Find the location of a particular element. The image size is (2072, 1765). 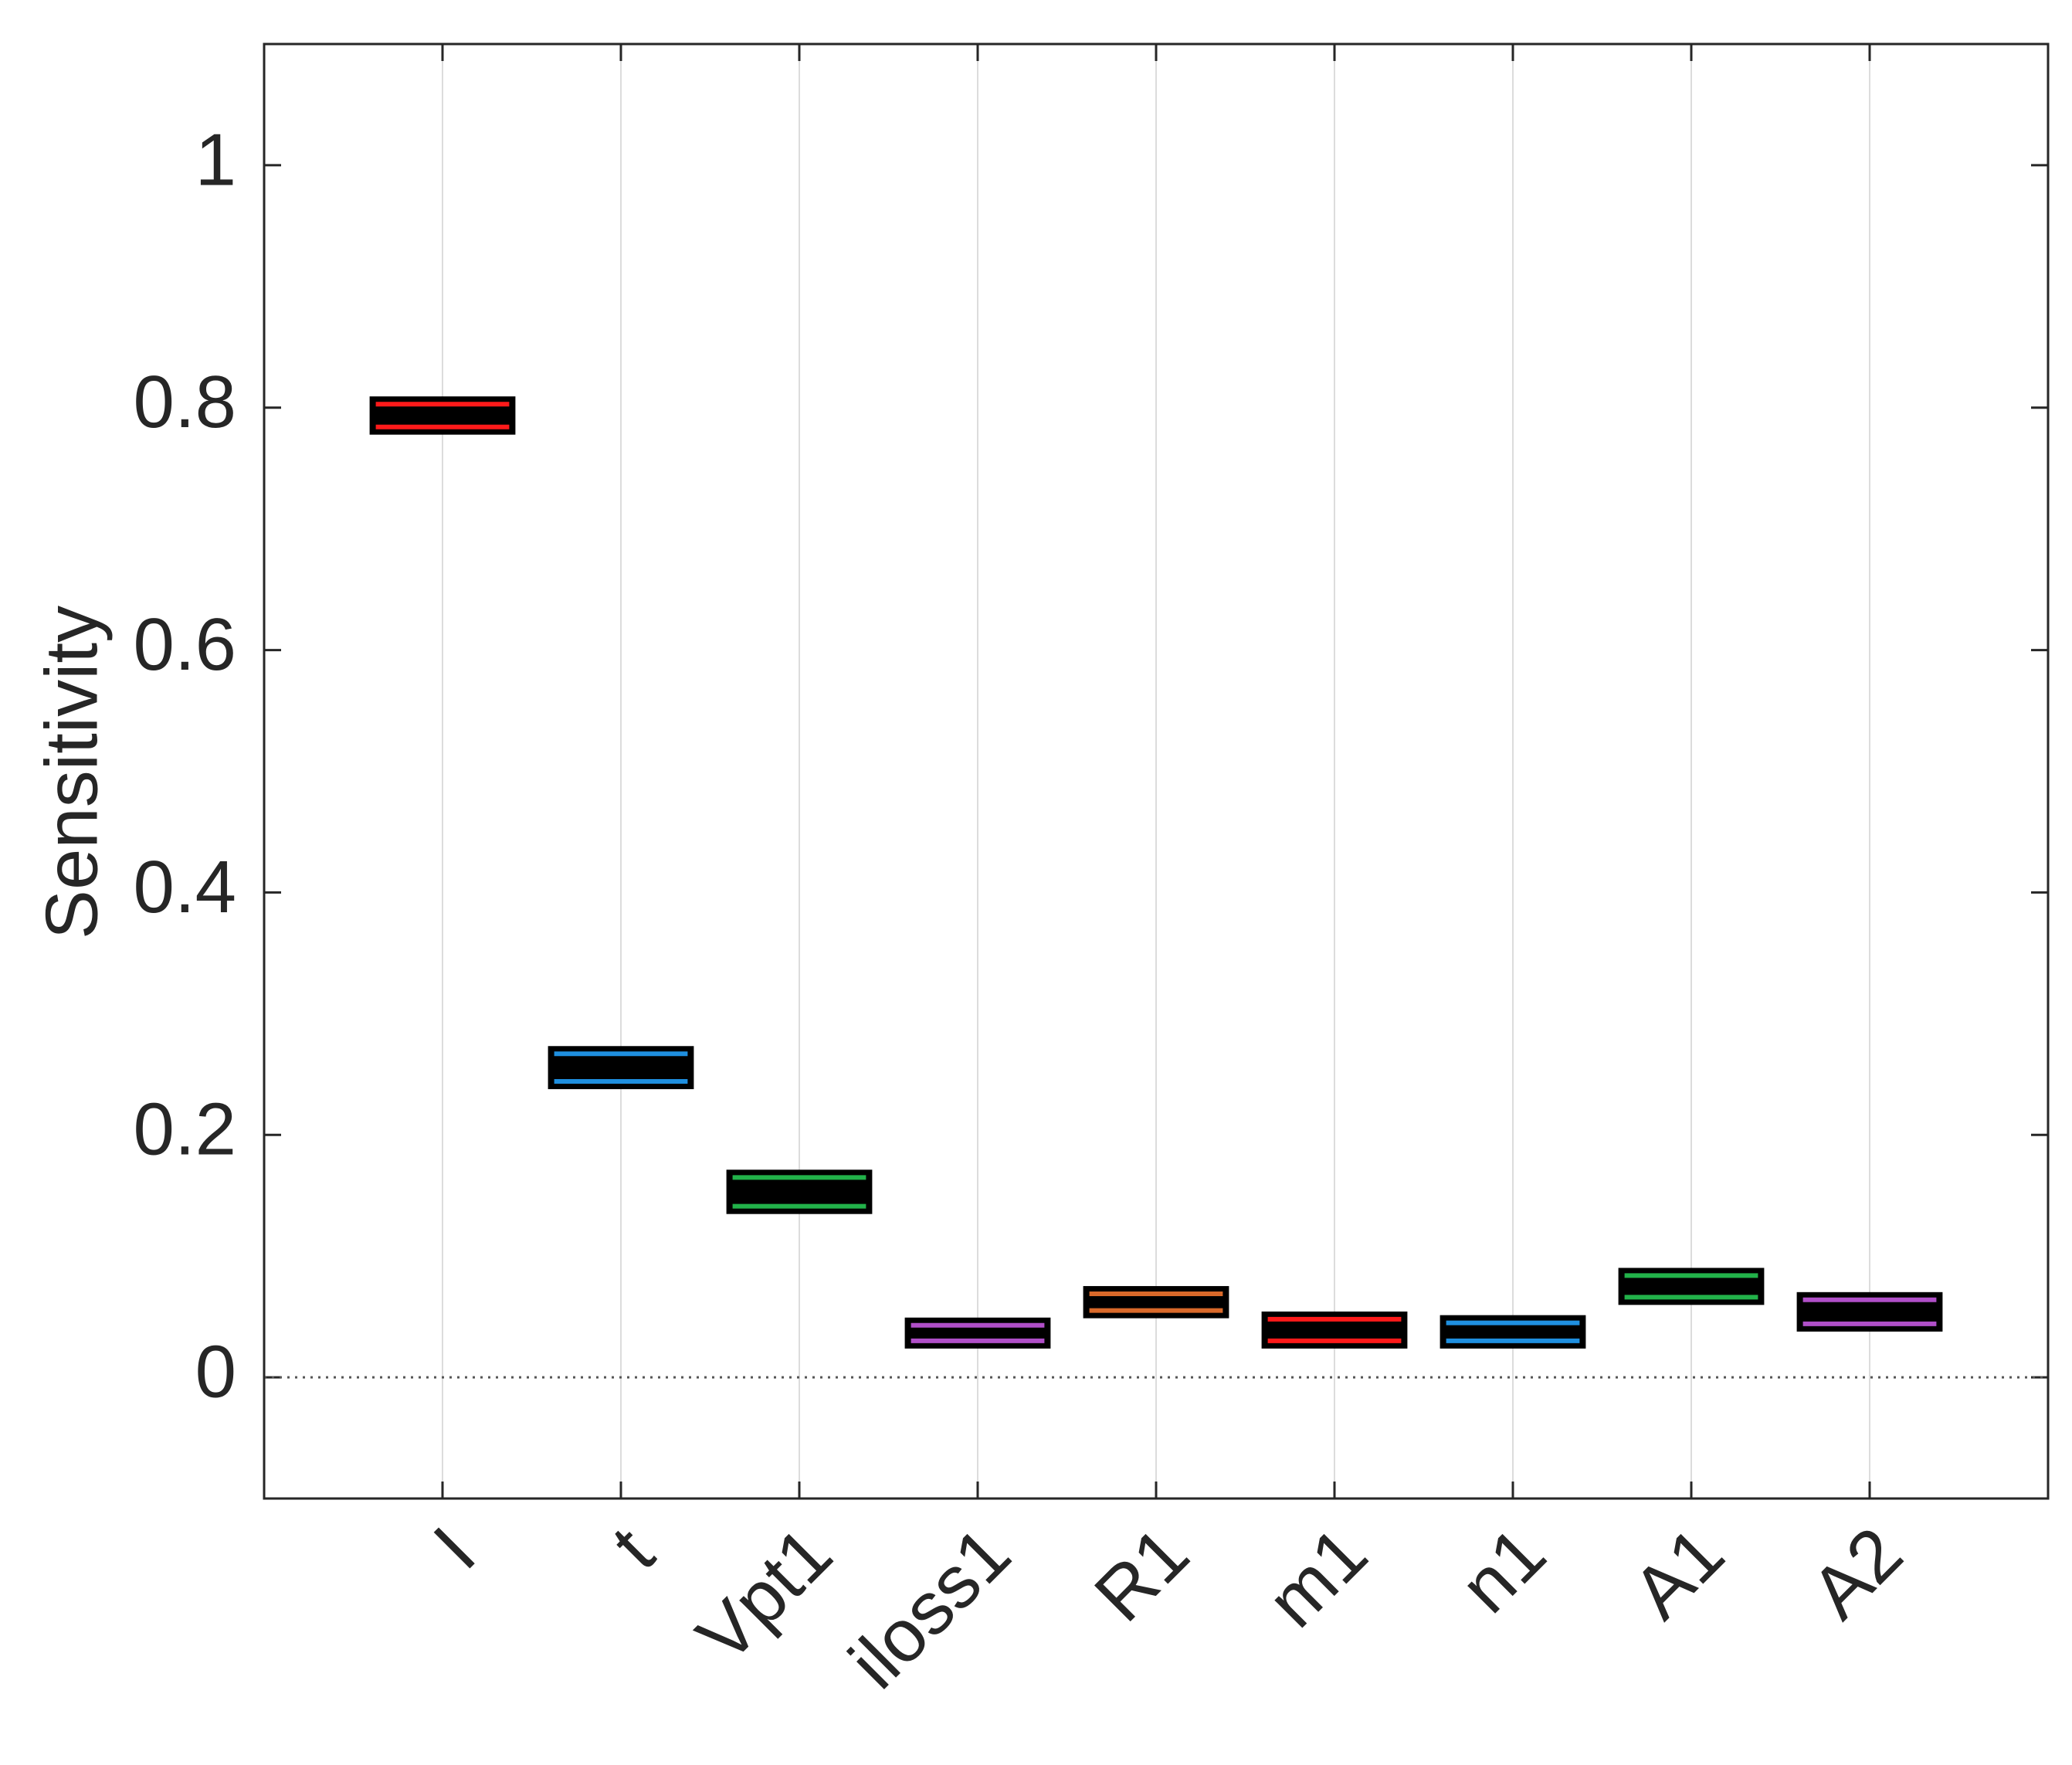

y-tick-label: 0.2 is located at coordinates (185, 1129).